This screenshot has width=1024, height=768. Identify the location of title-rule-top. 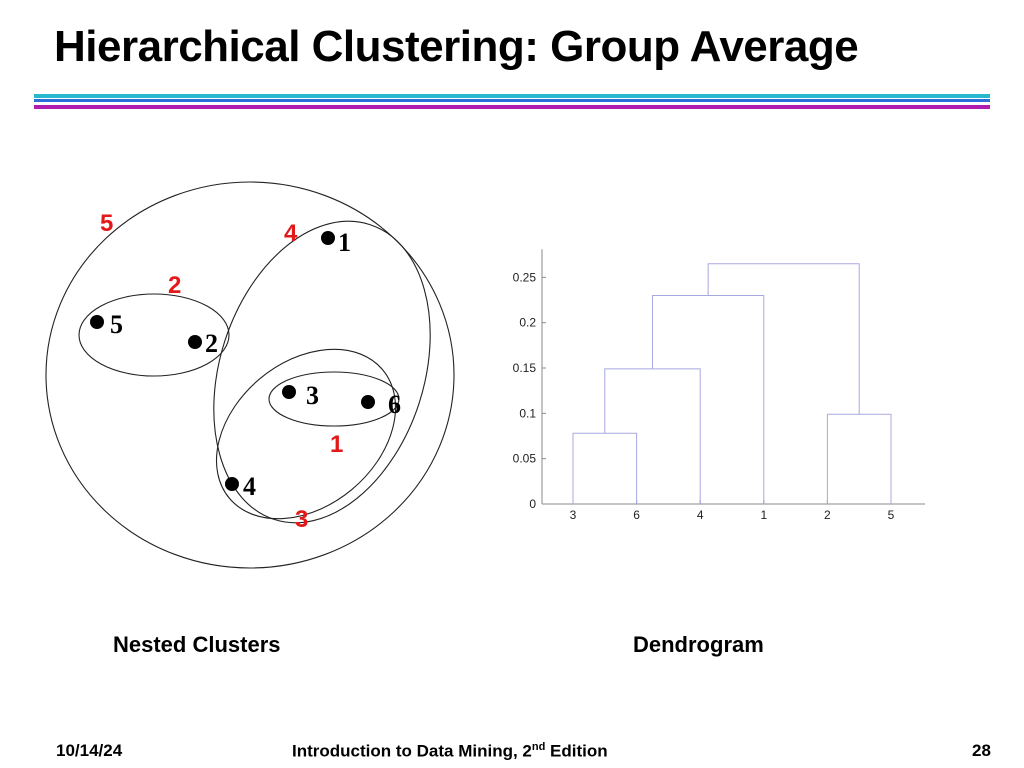
(512, 96).